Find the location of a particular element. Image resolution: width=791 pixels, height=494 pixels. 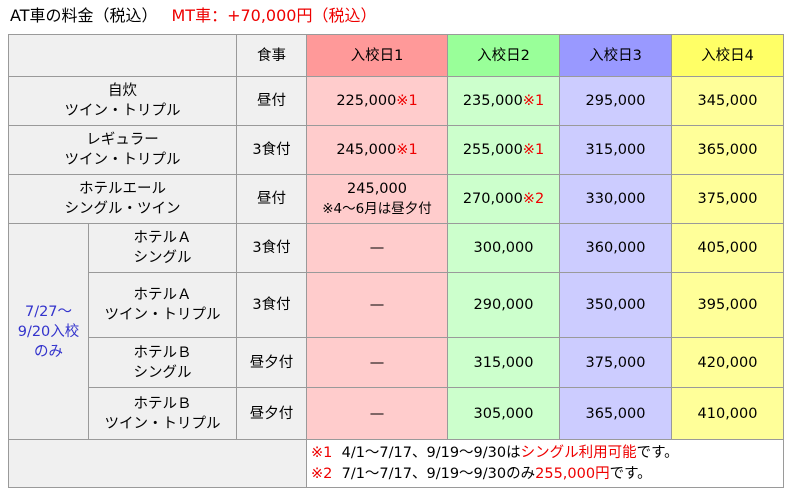

room-type: レギュラー ツイン・トリプル is located at coordinates (122, 150).